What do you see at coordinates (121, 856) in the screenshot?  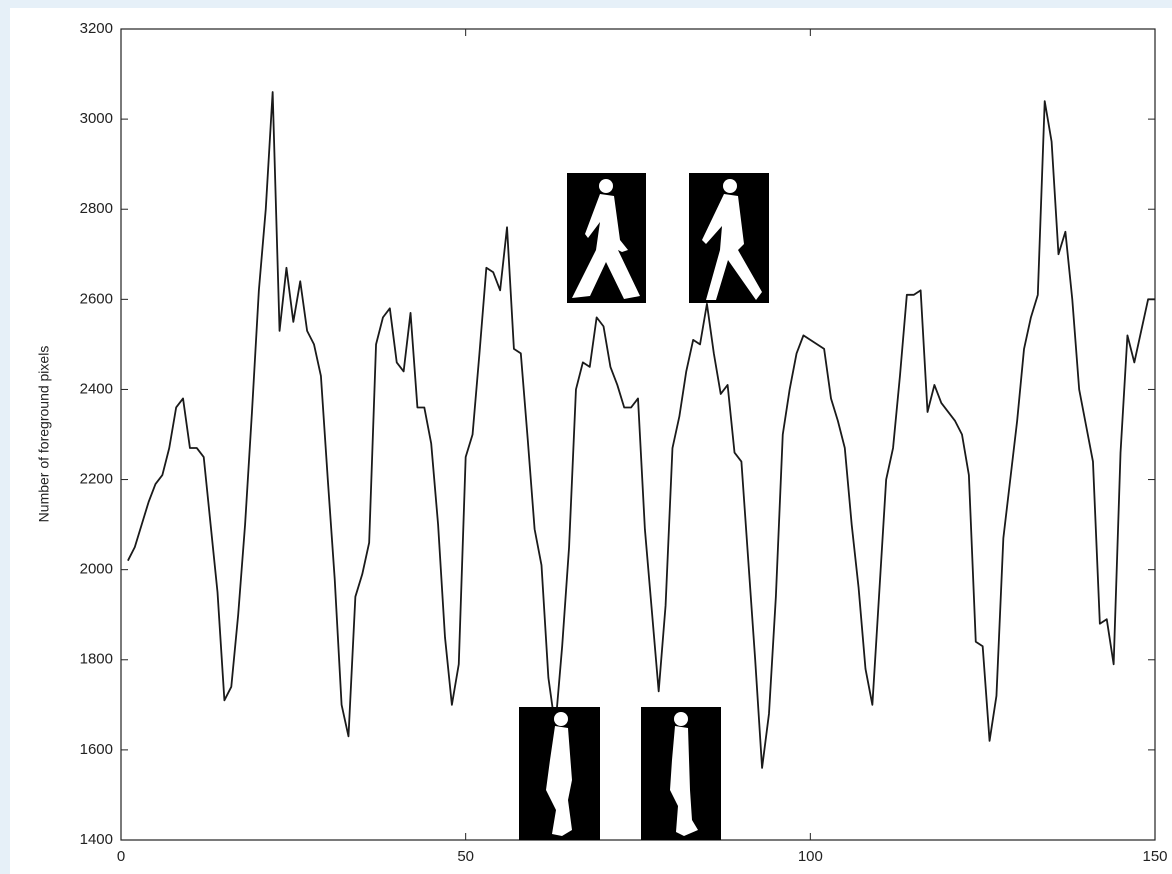 I see `x-tick-label: 0` at bounding box center [121, 856].